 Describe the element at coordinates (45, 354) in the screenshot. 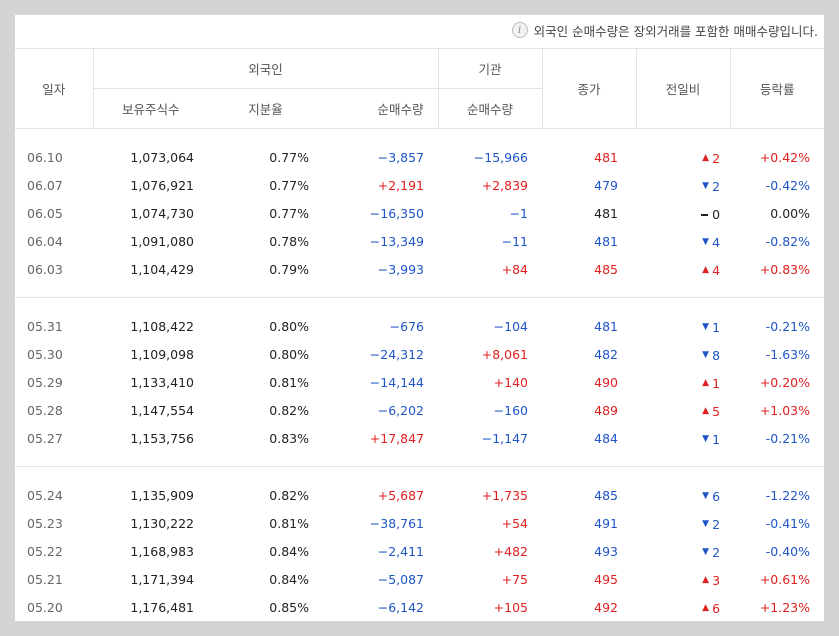

I see `date-cell: 05.30` at that location.